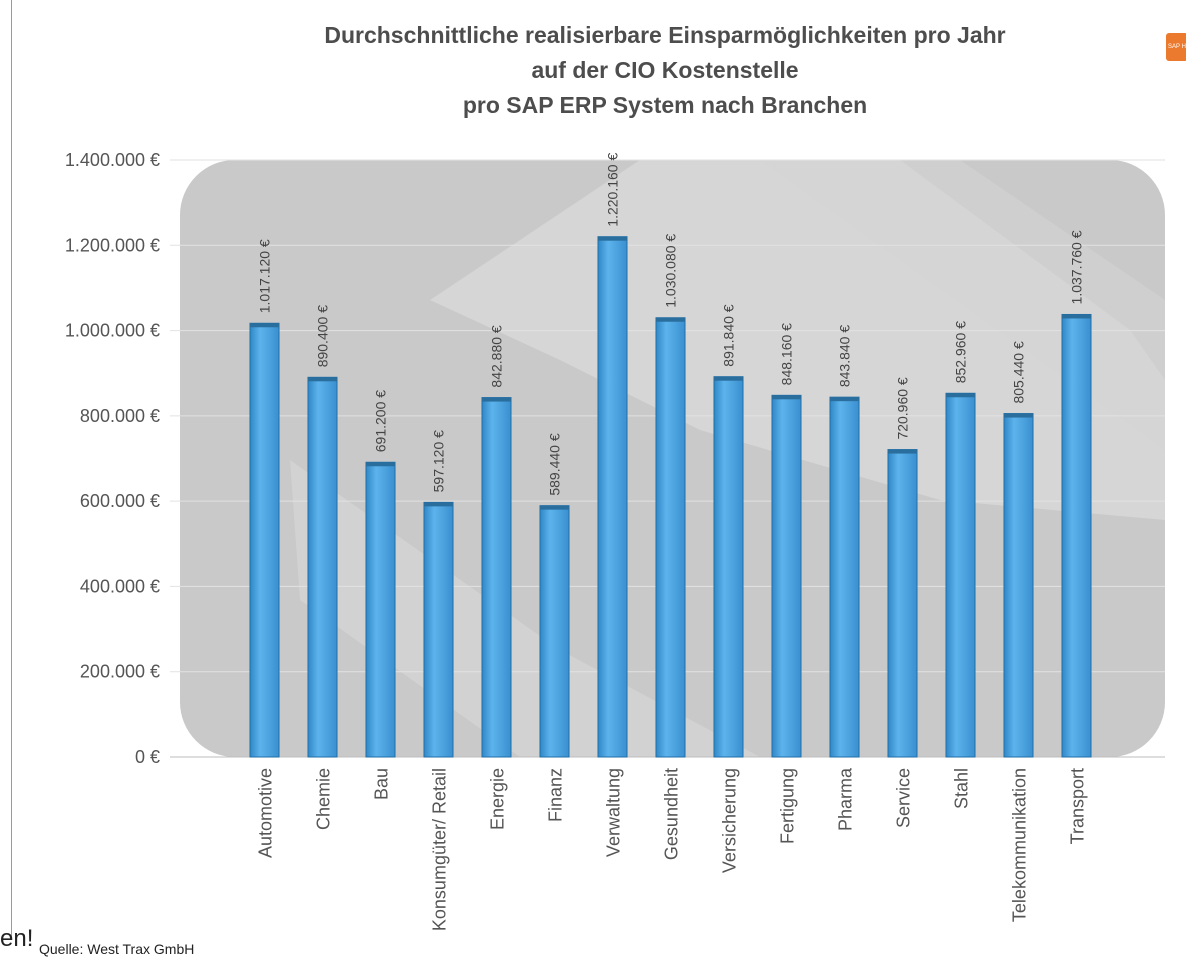 The image size is (1186, 969). Describe the element at coordinates (266, 813) in the screenshot. I see `x-tick-label: Automotive` at that location.